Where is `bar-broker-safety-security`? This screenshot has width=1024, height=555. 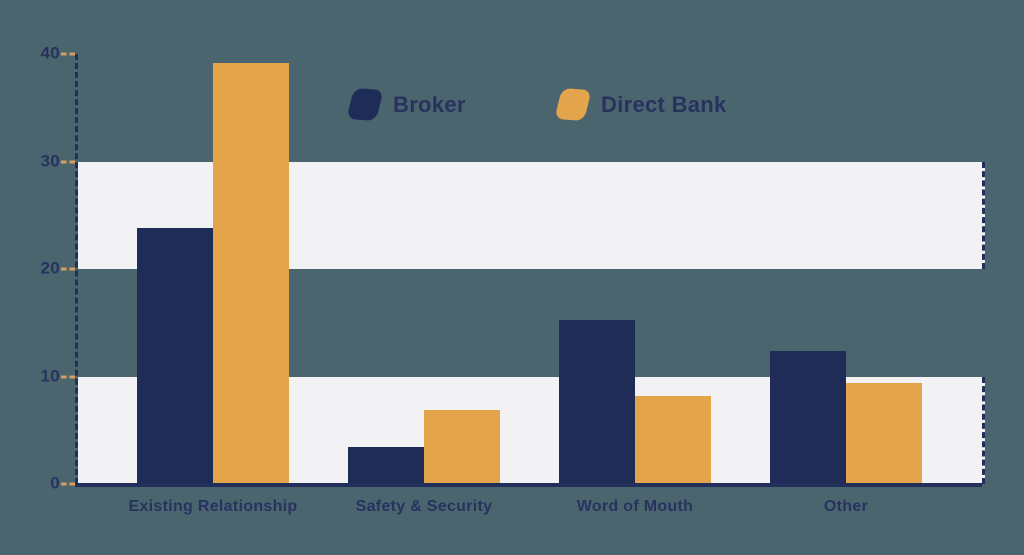 bar-broker-safety-security is located at coordinates (386, 465).